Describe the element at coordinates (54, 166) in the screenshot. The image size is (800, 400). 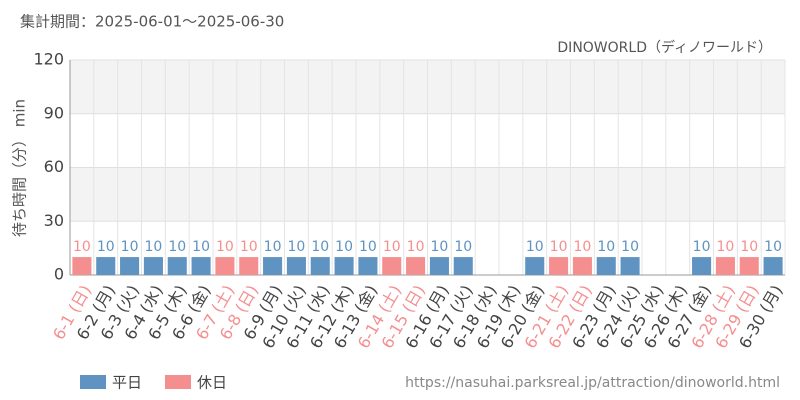
I see `y-tick-label: 60` at that location.